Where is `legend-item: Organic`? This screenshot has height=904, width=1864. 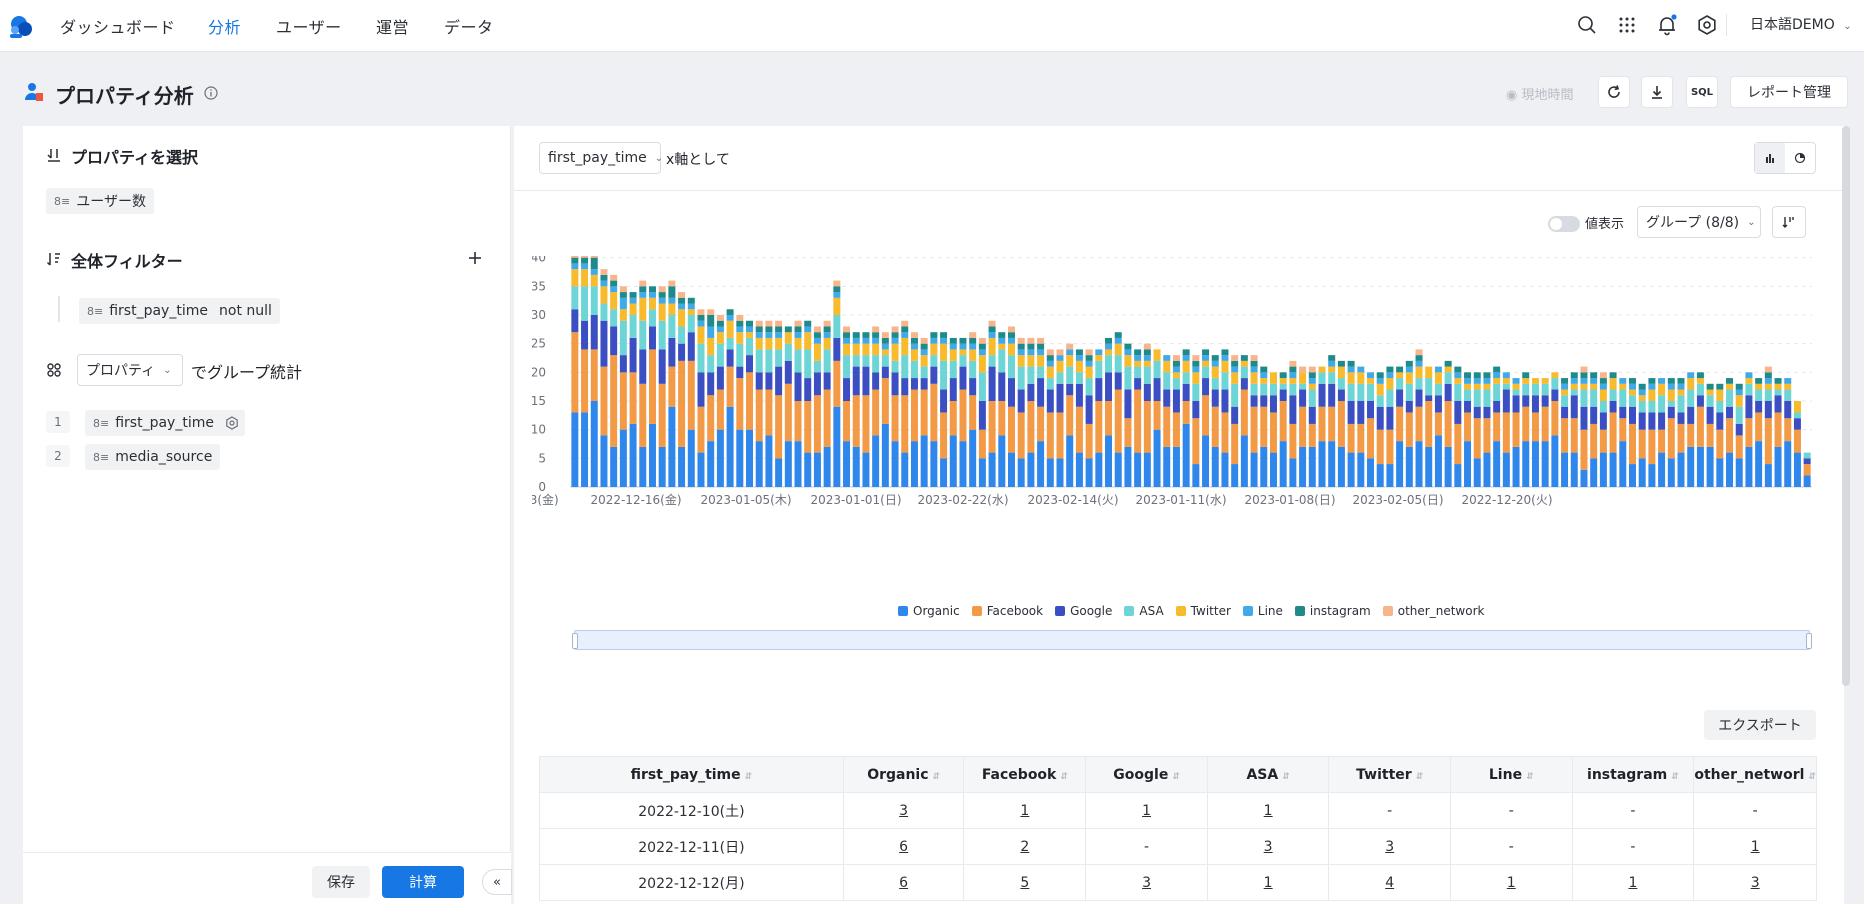
legend-item: Organic is located at coordinates (929, 611).